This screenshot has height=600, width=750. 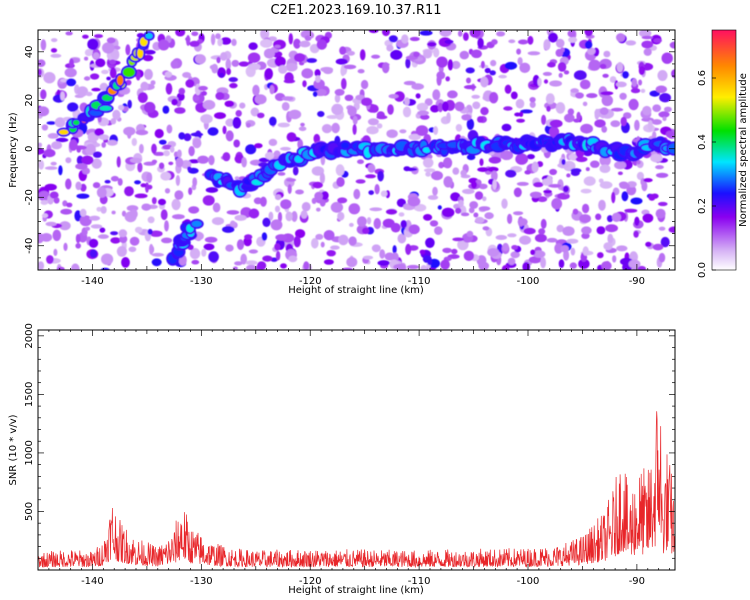 What do you see at coordinates (702, 270) in the screenshot?
I see `colorbar-tick-label: 0.0` at bounding box center [702, 270].